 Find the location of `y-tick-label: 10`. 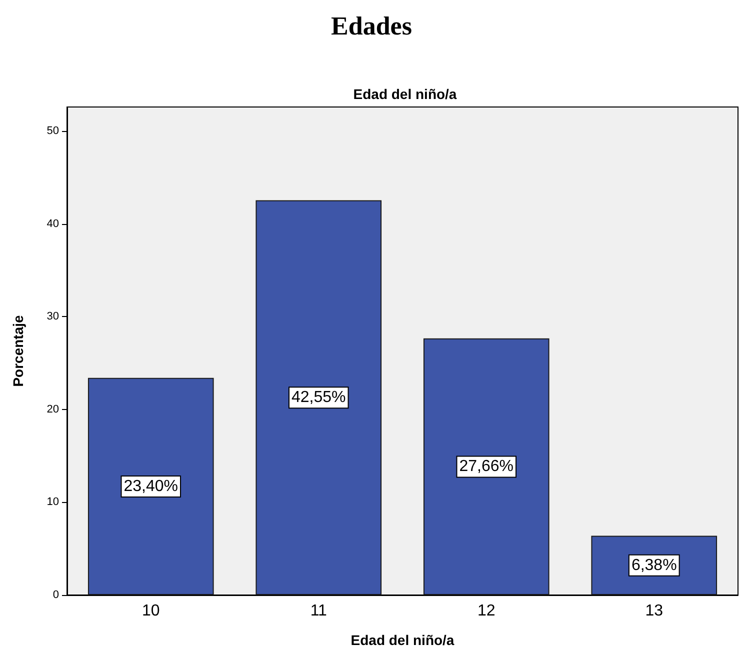

y-tick-label: 10 is located at coordinates (52, 502).